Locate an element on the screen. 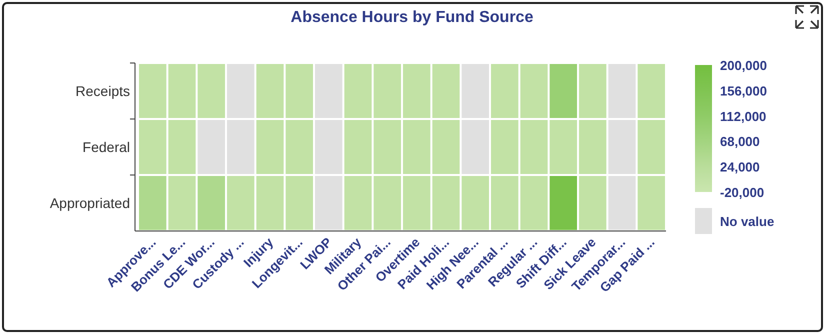  text: No value is located at coordinates (747, 221).